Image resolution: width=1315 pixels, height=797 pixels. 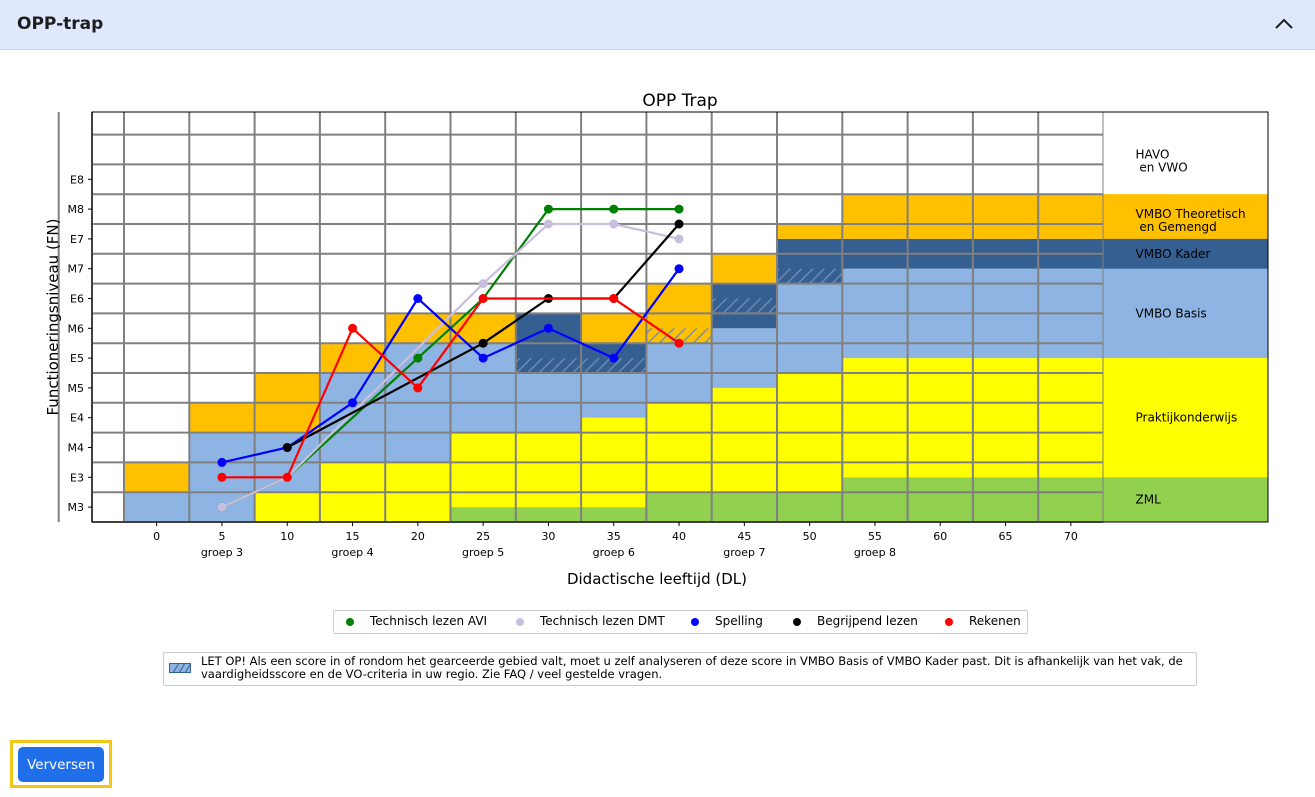 What do you see at coordinates (1162, 160) in the screenshot?
I see `zone-label: HAVO en VWO` at bounding box center [1162, 160].